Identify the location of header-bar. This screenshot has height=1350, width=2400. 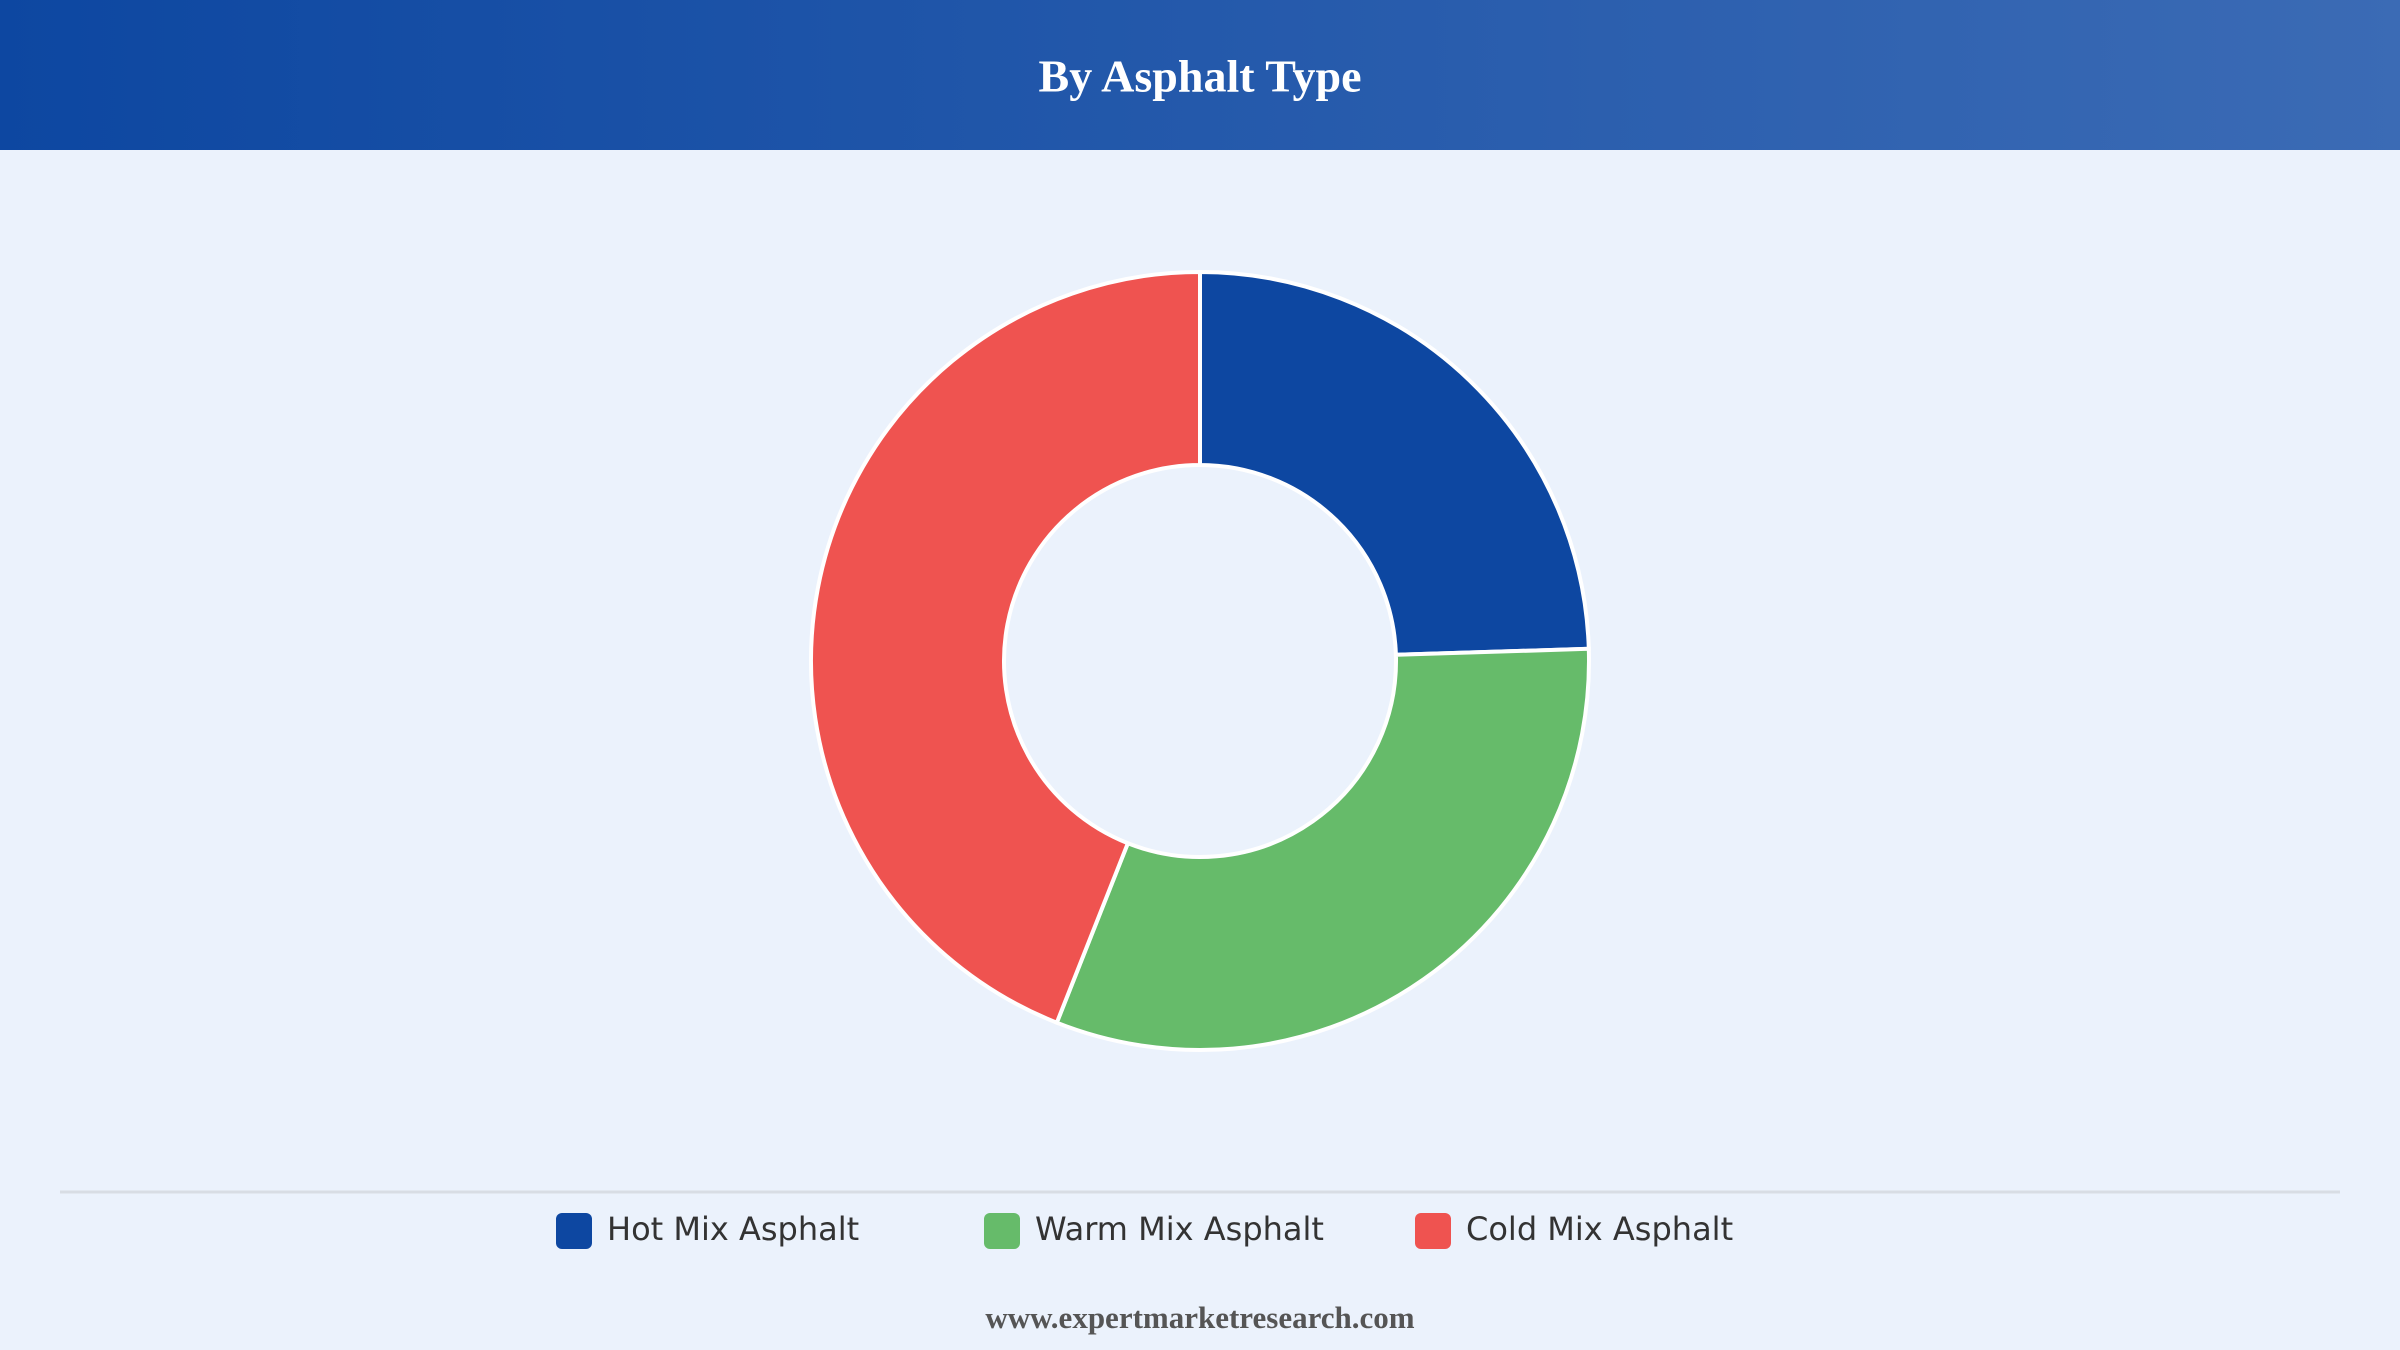
(1200, 75).